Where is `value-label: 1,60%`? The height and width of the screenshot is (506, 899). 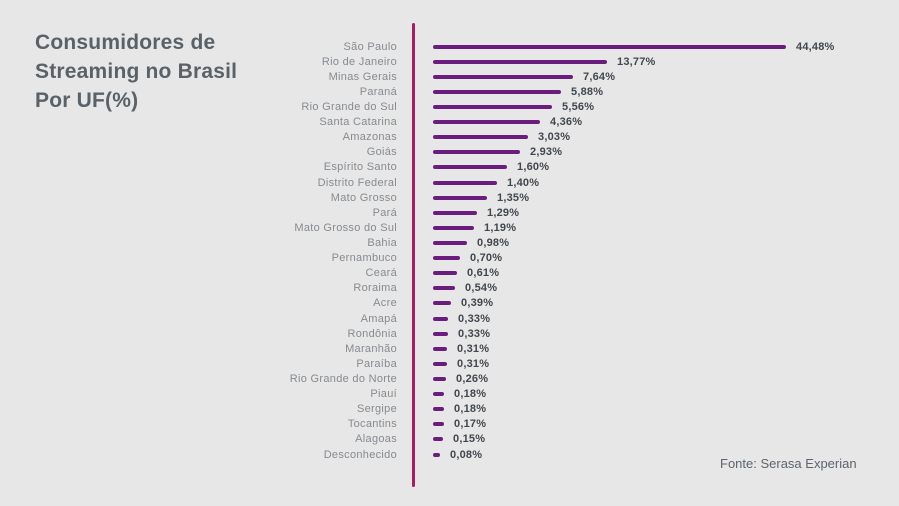
value-label: 1,60% is located at coordinates (533, 167).